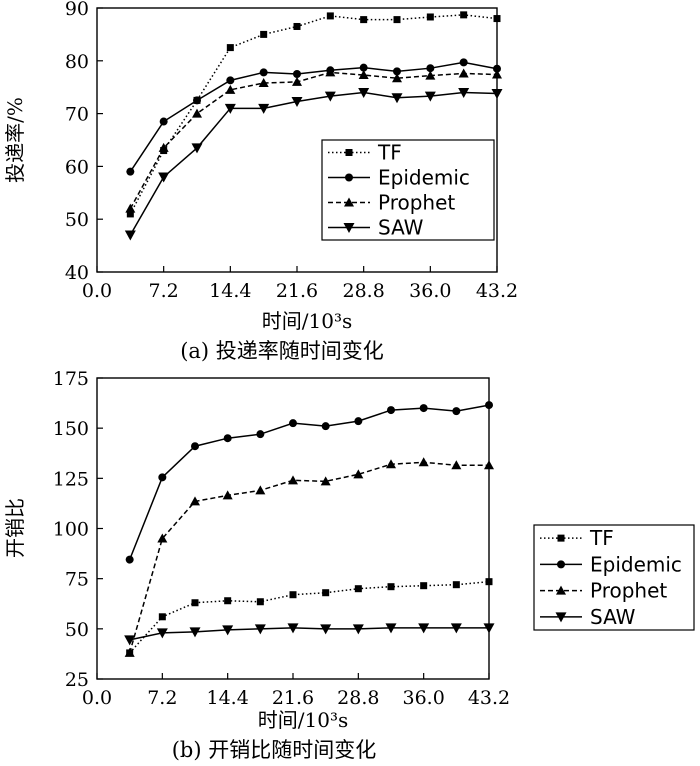 Image resolution: width=700 pixels, height=766 pixels. What do you see at coordinates (15, 528) in the screenshot?
I see `y-axis-label: 开销比` at bounding box center [15, 528].